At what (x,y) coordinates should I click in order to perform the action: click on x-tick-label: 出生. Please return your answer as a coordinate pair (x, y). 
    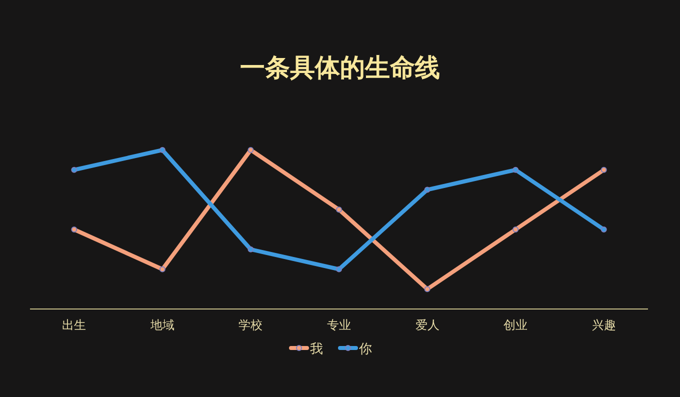
    Looking at the image, I should click on (74, 325).